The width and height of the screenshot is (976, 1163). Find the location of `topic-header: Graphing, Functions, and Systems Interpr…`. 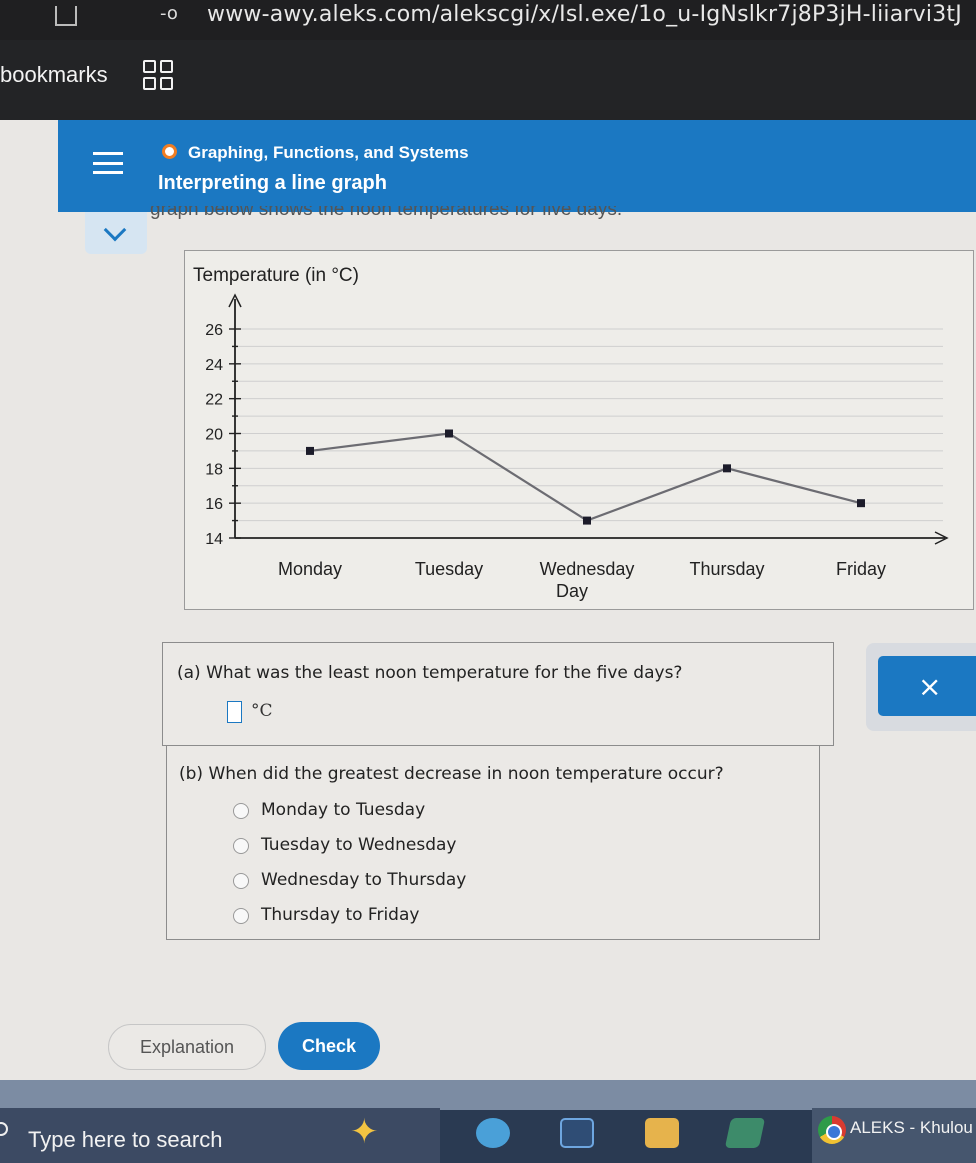

topic-header: Graphing, Functions, and Systems Interpr… is located at coordinates (517, 166).